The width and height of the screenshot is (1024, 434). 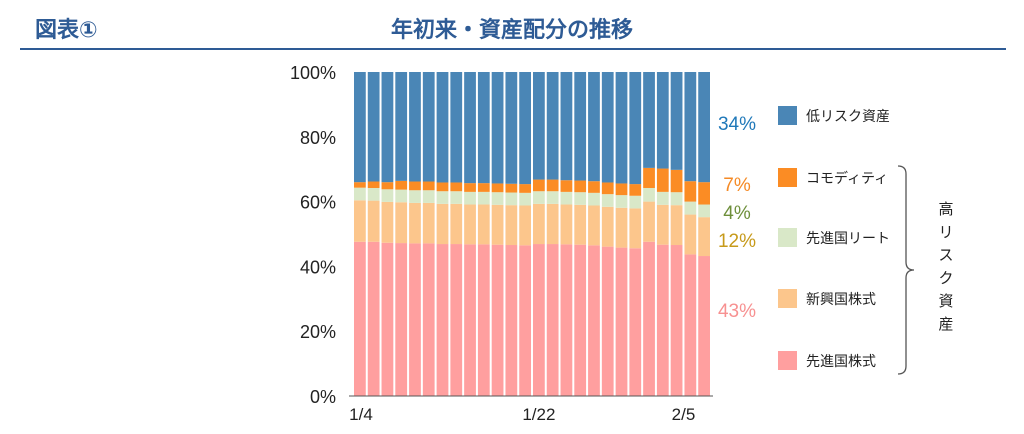 What do you see at coordinates (945, 232) in the screenshot?
I see `bracket-label-char: リ` at bounding box center [945, 232].